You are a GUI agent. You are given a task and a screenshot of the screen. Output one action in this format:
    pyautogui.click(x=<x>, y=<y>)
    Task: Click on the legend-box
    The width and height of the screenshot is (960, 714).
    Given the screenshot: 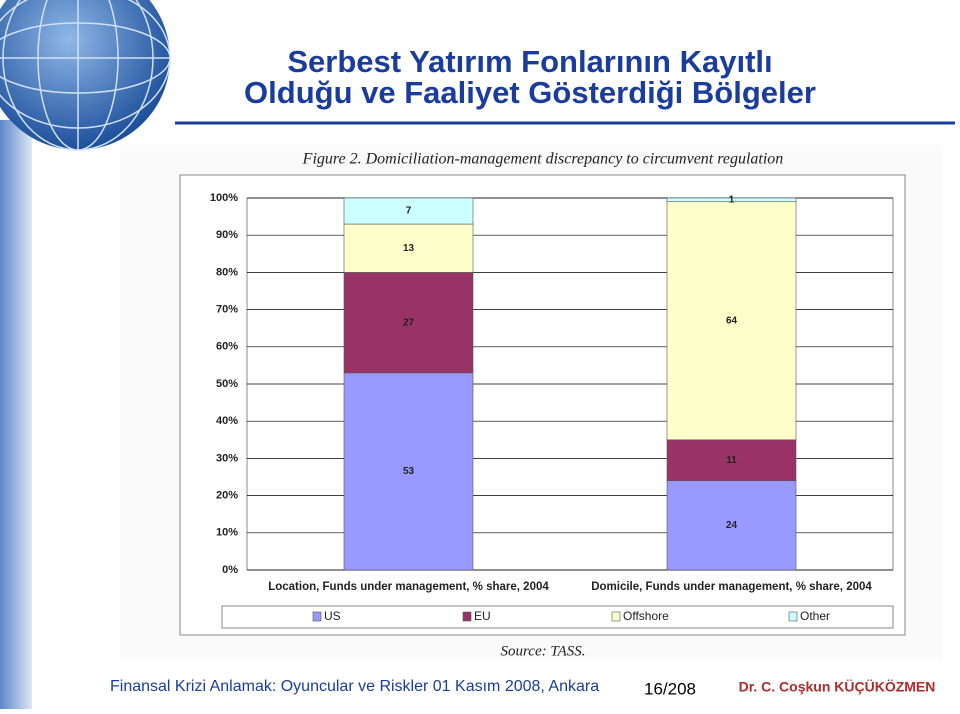 What is the action you would take?
    pyautogui.click(x=557, y=617)
    